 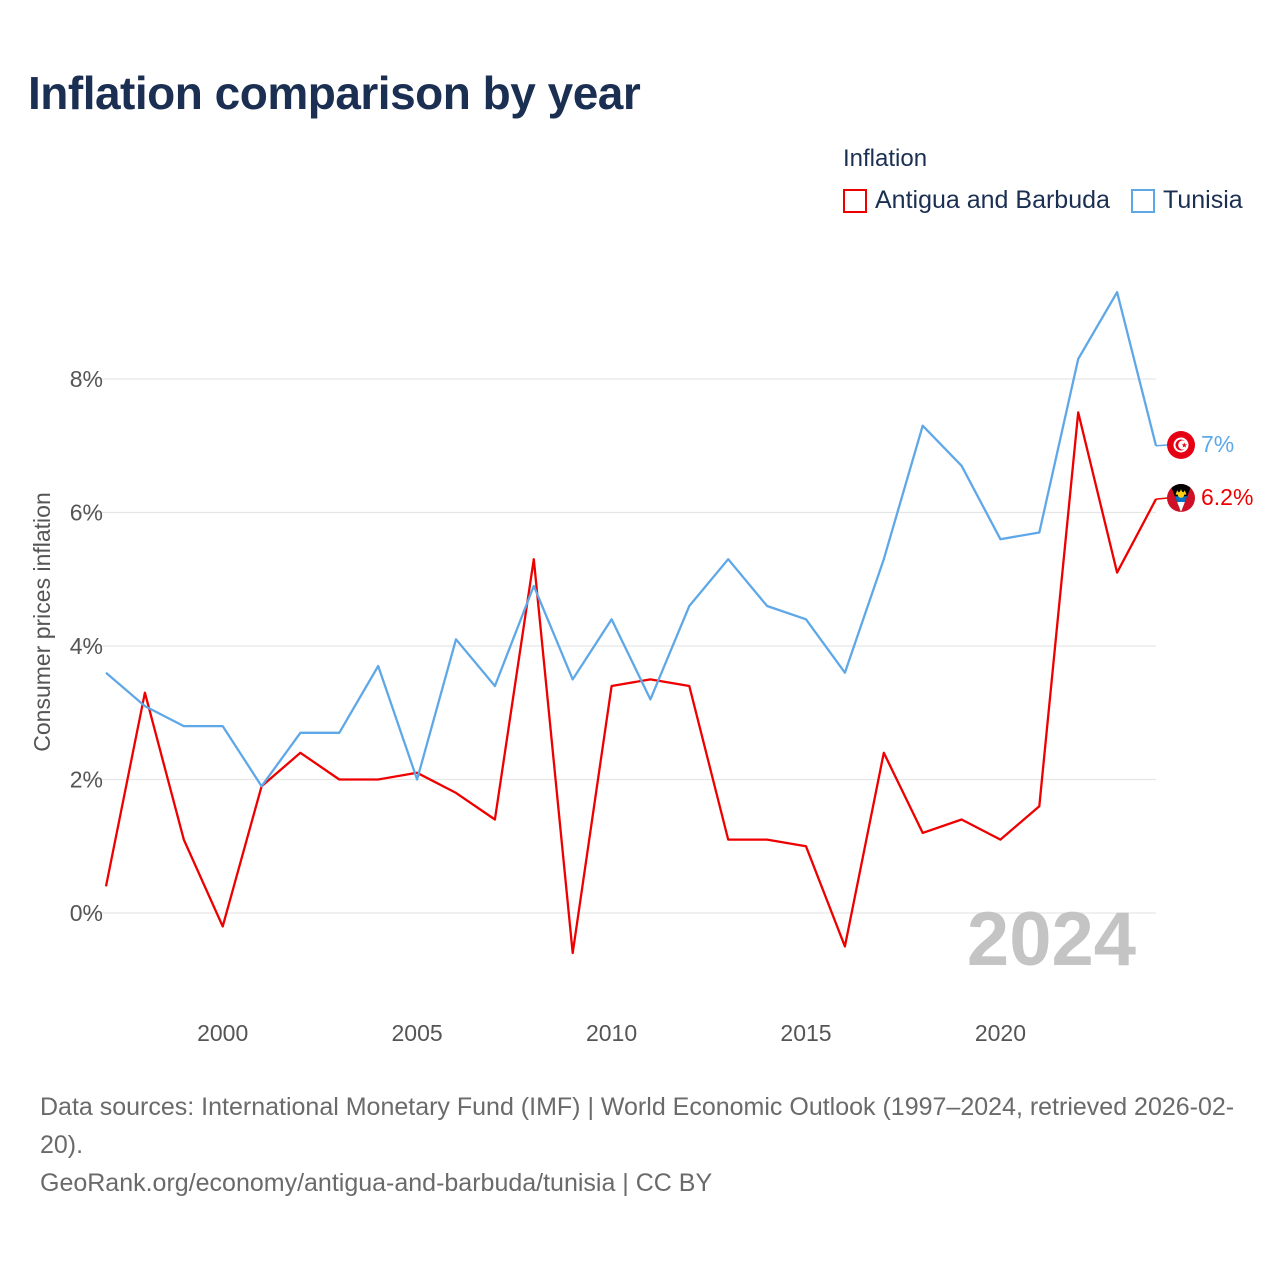 I want to click on x-tick-label: 2020, so click(x=1000, y=1033).